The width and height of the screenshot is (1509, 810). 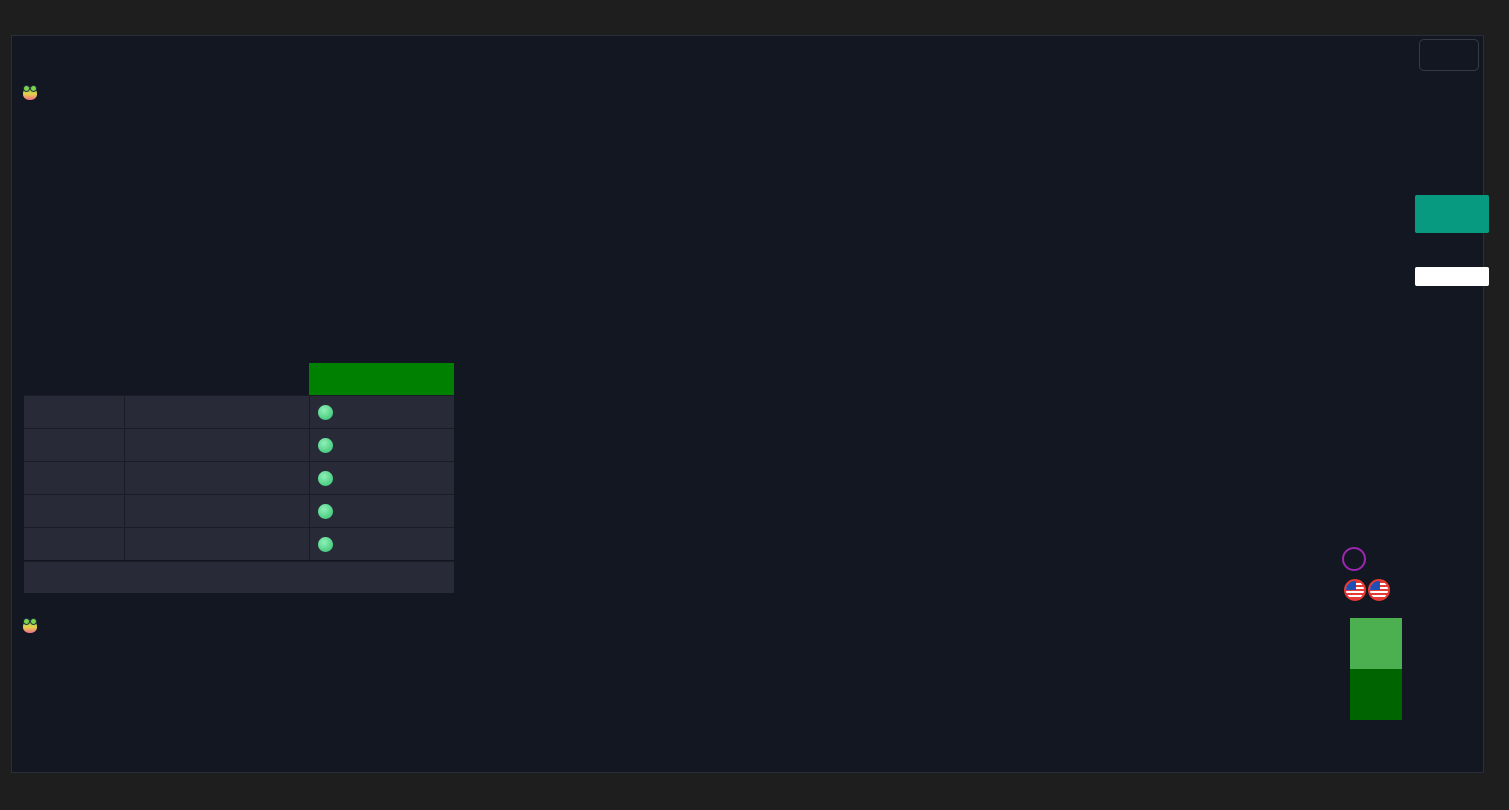 I want to click on rsi-legend, so click(x=61, y=626).